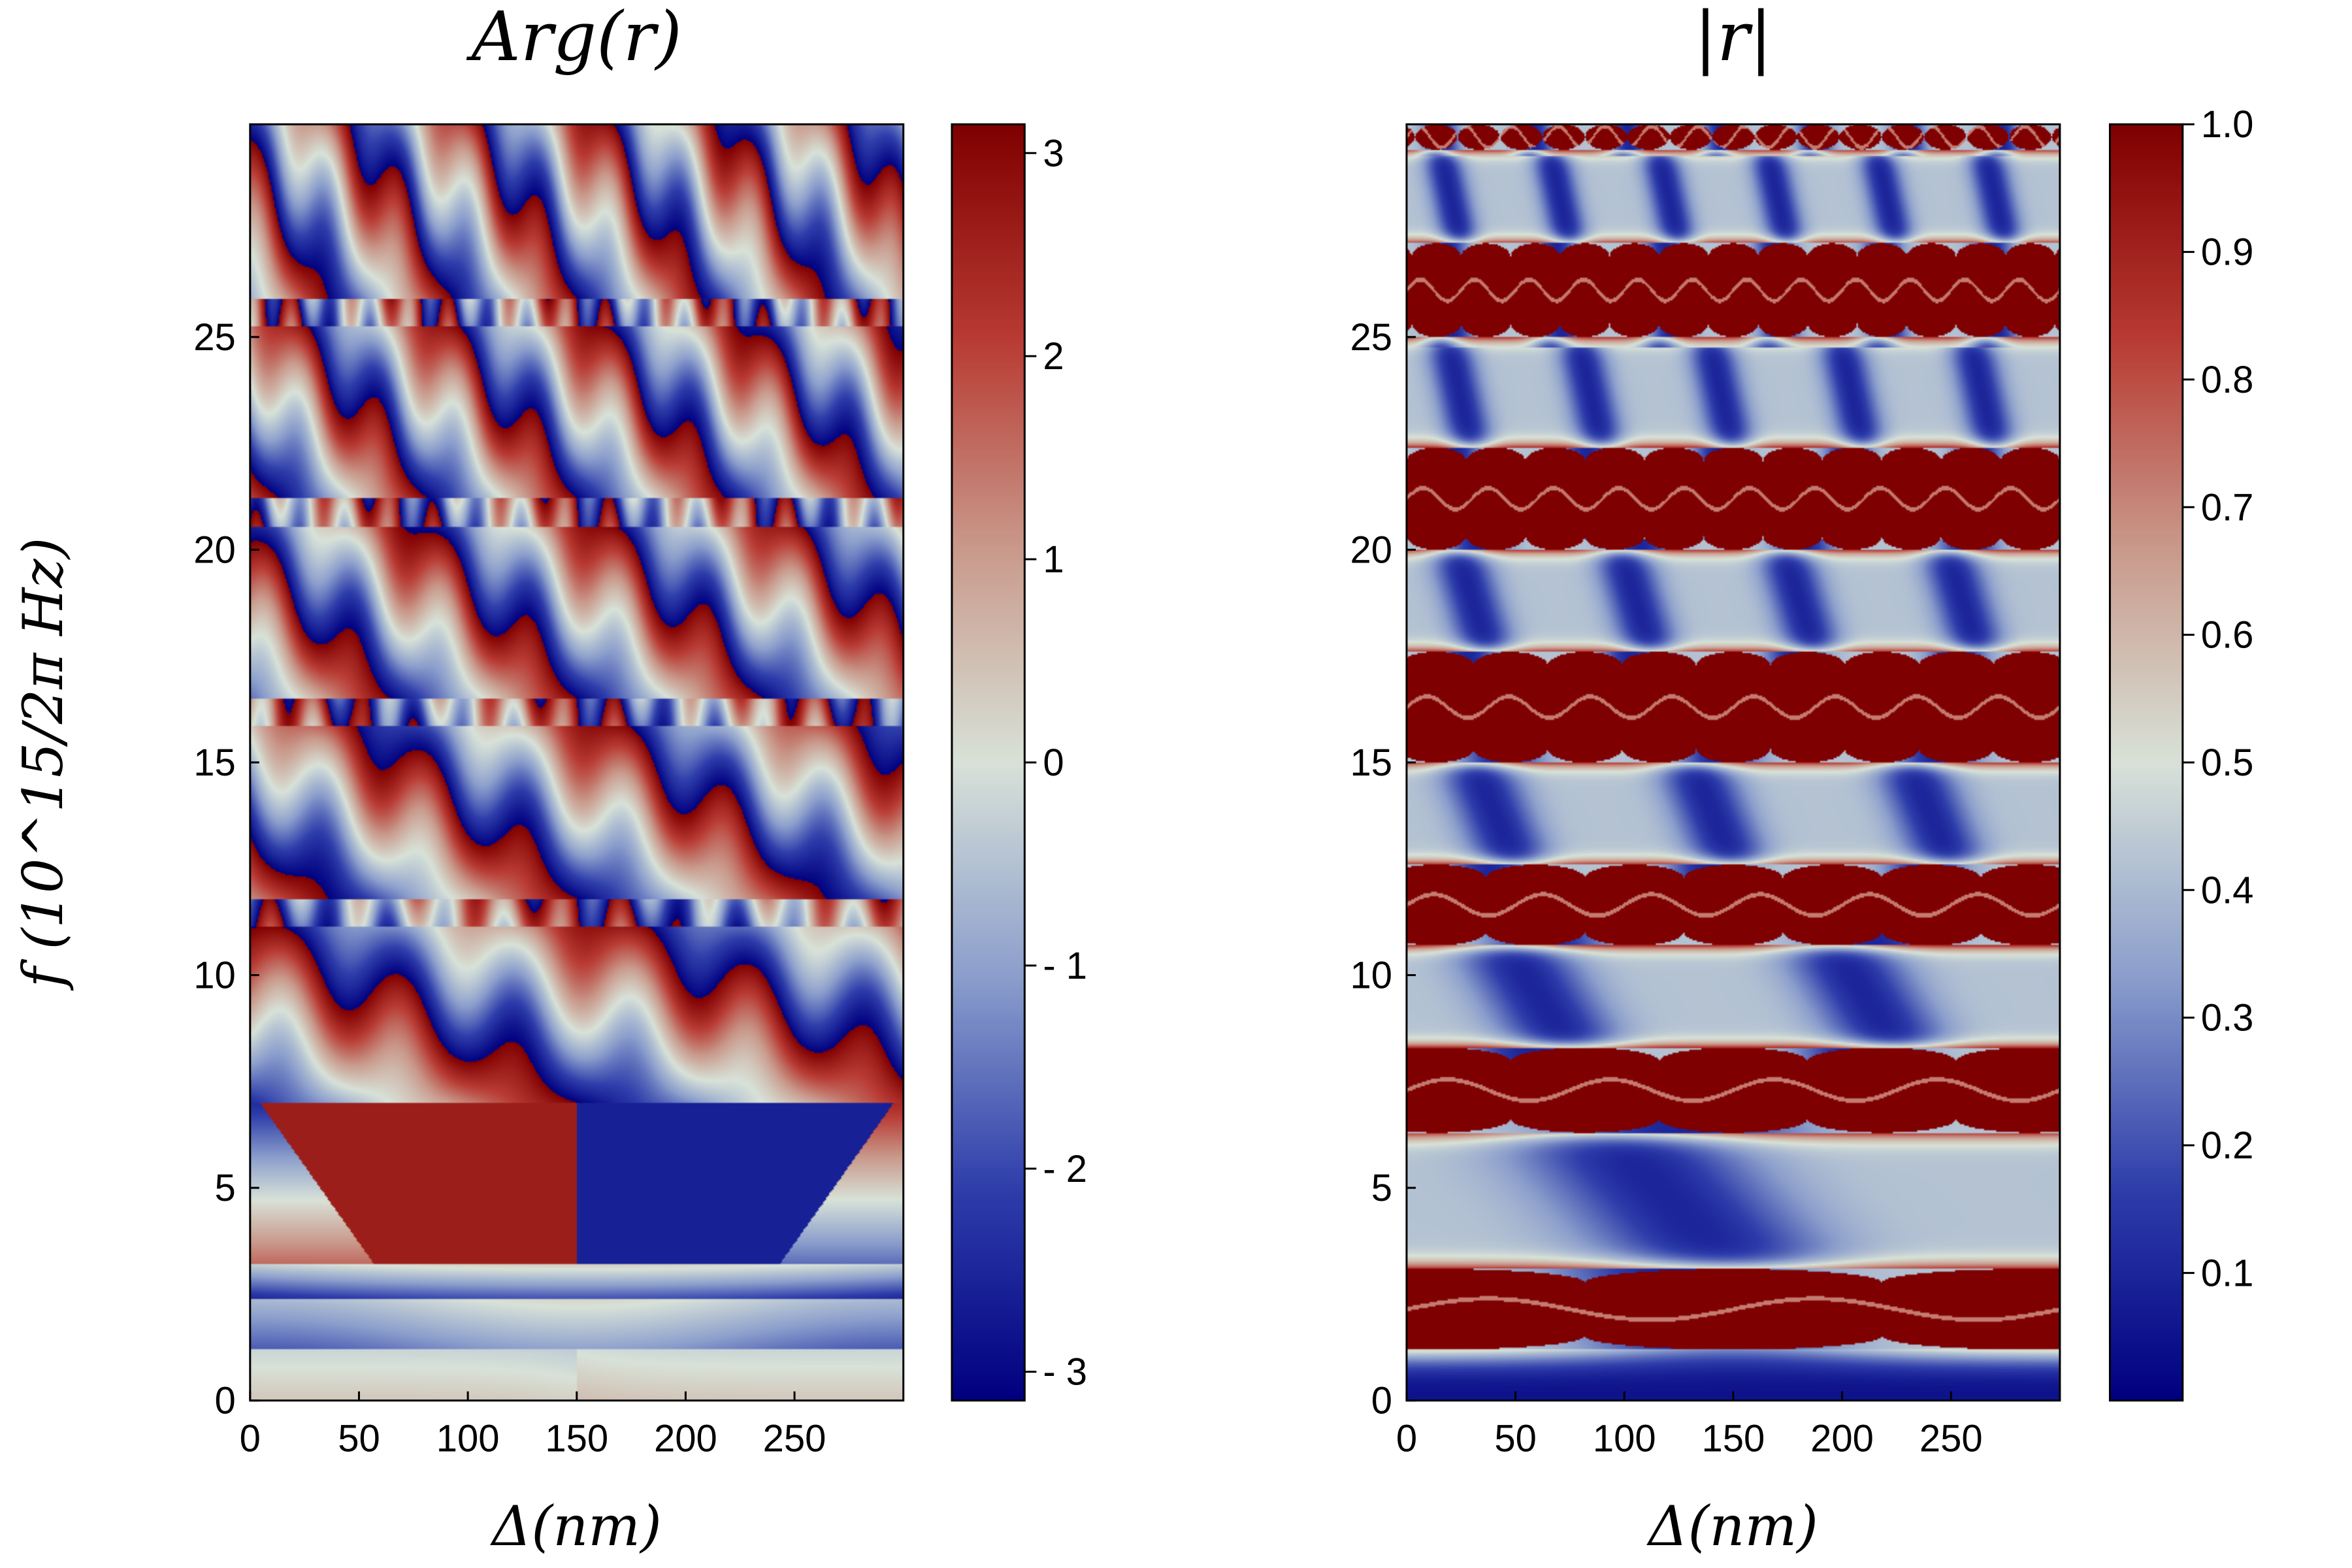  I want to click on abs-colorbar-axes: 0.1 0.2 0.3 0.4 0.5 0.6 0.7 0.8 0.9 1.0, so click(2181, 752).